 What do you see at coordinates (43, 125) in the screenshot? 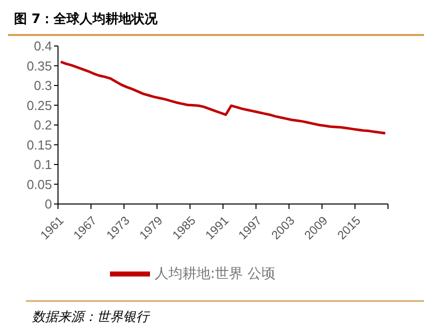
I see `y-tick-label: 0.2` at bounding box center [43, 125].